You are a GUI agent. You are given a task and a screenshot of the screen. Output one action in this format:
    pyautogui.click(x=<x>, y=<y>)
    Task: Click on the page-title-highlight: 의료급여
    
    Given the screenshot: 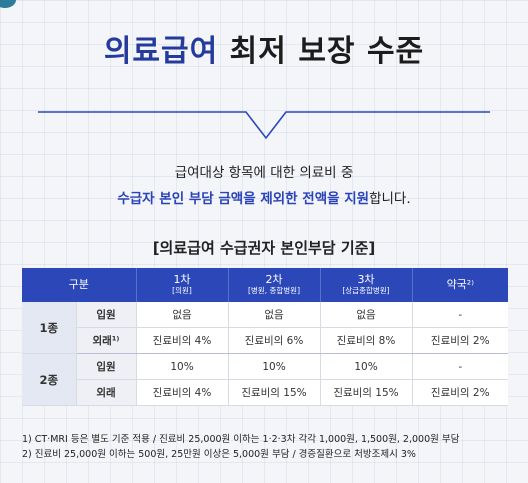 What is the action you would take?
    pyautogui.click(x=161, y=51)
    